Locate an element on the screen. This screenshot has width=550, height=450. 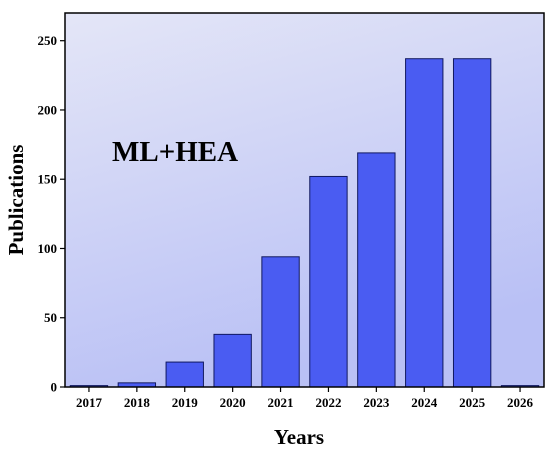
bar-2022 is located at coordinates (328, 281).